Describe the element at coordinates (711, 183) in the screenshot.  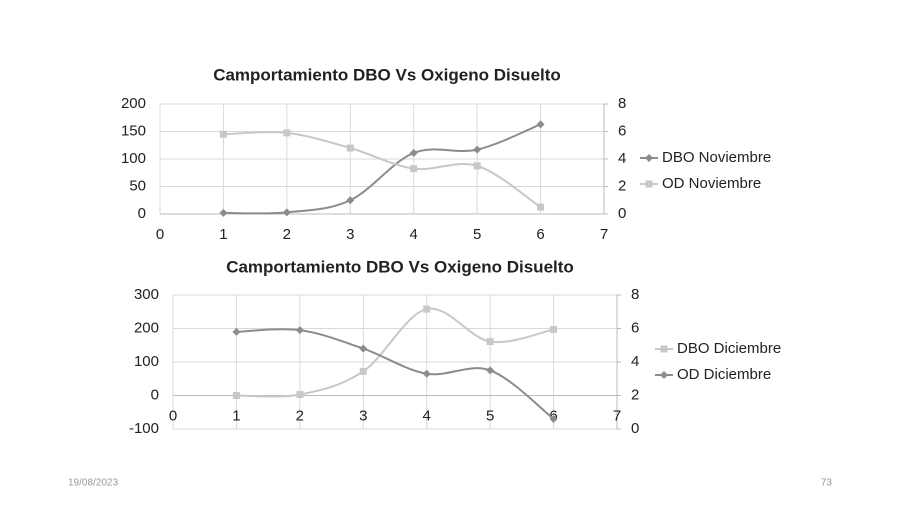
I see `legend-label: OD Noviembre` at that location.